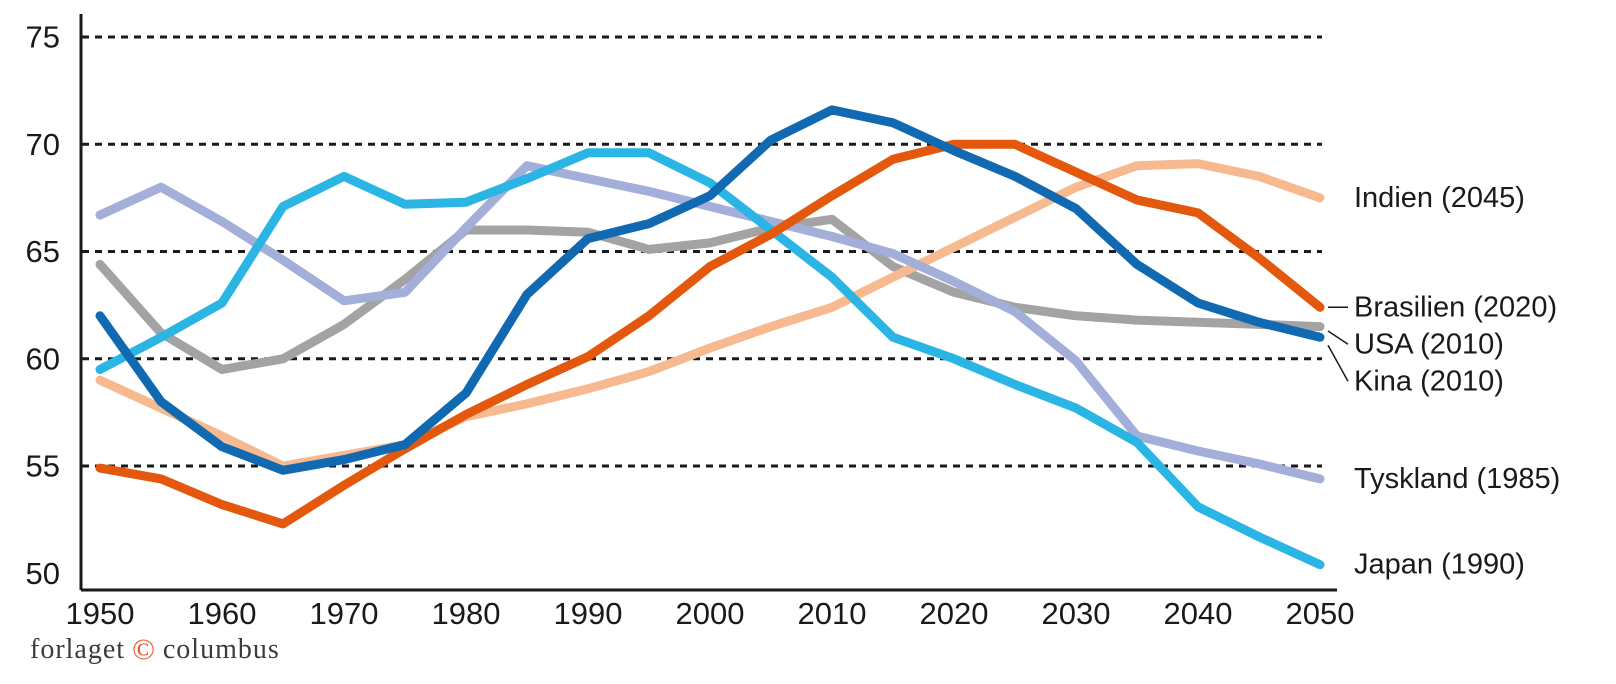  Describe the element at coordinates (1338, 337) in the screenshot. I see `leader-line-usa` at that location.